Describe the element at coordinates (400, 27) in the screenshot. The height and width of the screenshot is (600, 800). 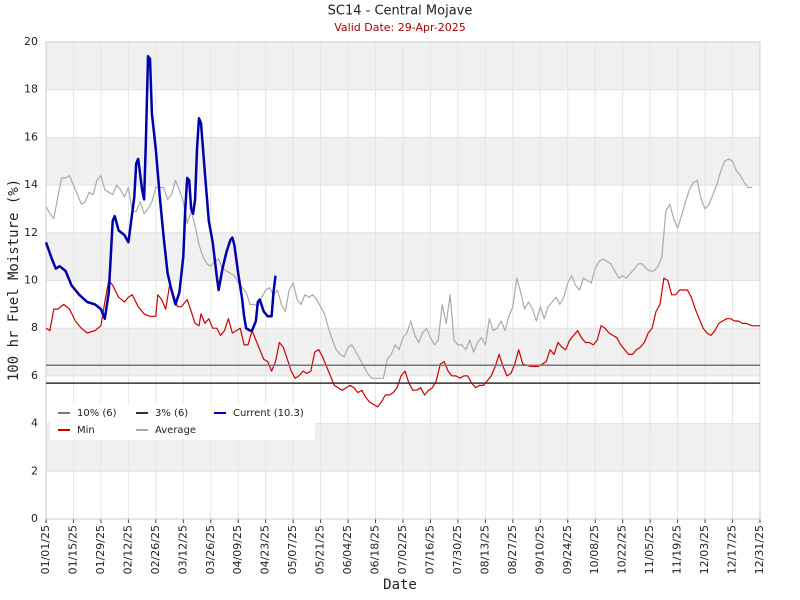
I see `chart-subtitle: Valid Date: 29-Apr-2025` at that location.